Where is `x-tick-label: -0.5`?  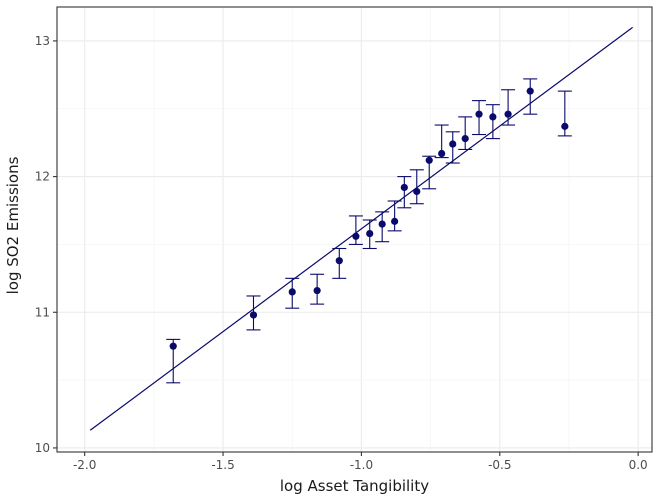 x-tick-label: -0.5 is located at coordinates (499, 465).